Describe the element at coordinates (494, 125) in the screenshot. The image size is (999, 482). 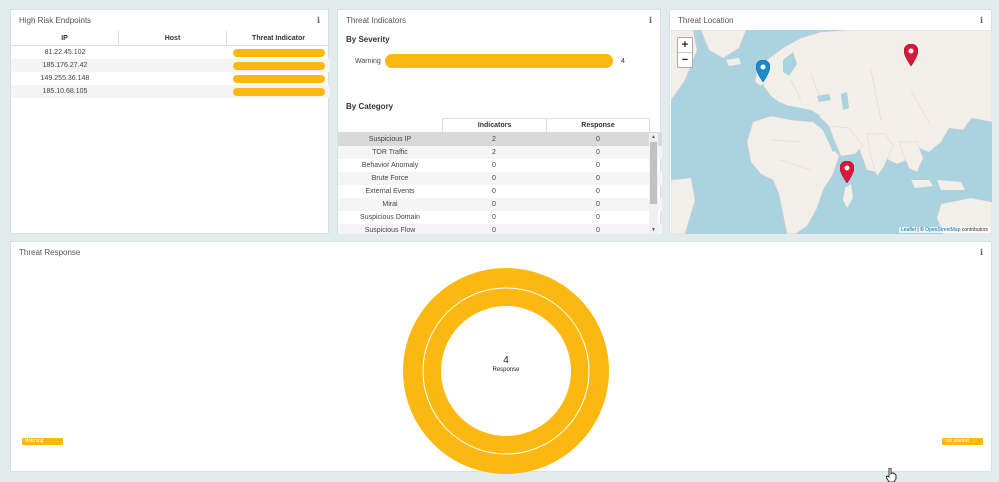
I see `column-header-indicators: Indicators` at that location.